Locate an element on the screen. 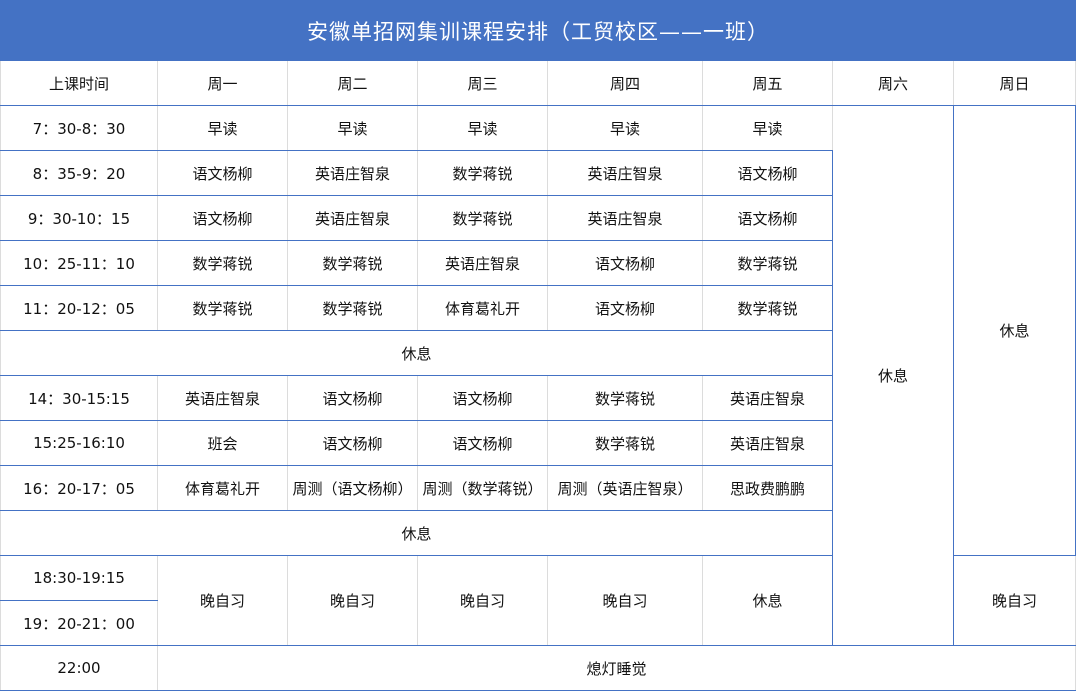 The height and width of the screenshot is (691, 1076). table-row: 15:25-16:10 班会 语文杨柳 语文杨柳 数学蒋锐 英语庄智泉 is located at coordinates (538, 443).